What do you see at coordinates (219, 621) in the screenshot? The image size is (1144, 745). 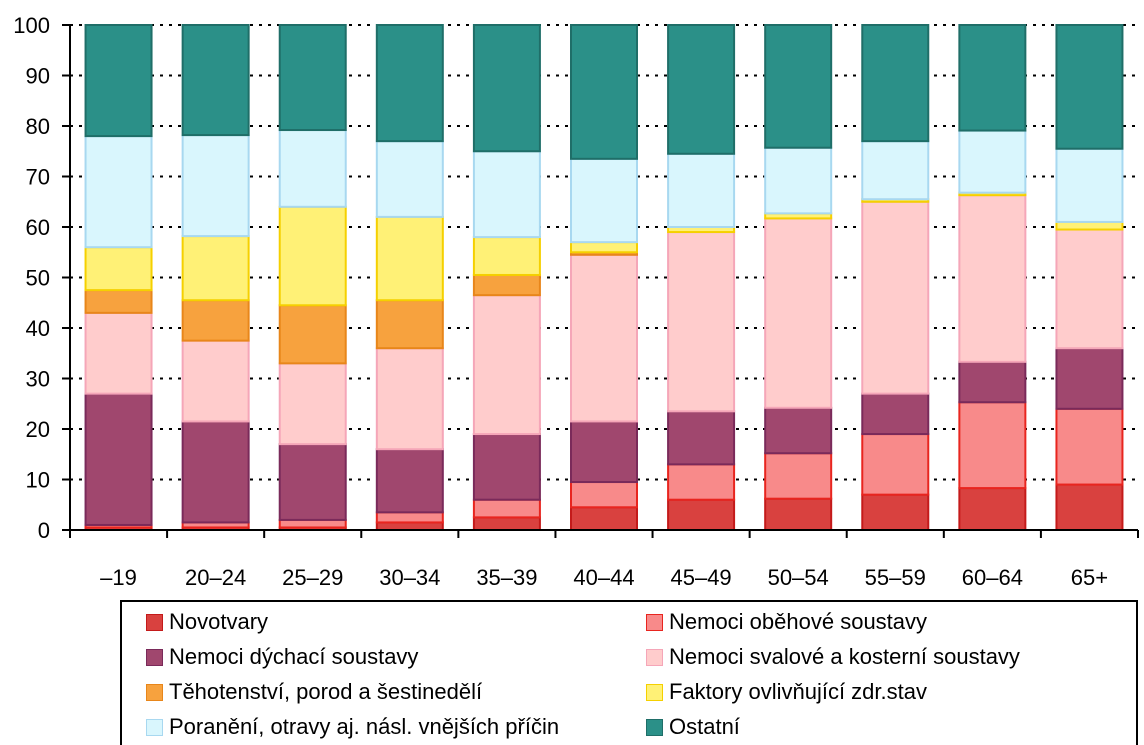 I see `legend-label: Novotvary` at bounding box center [219, 621].